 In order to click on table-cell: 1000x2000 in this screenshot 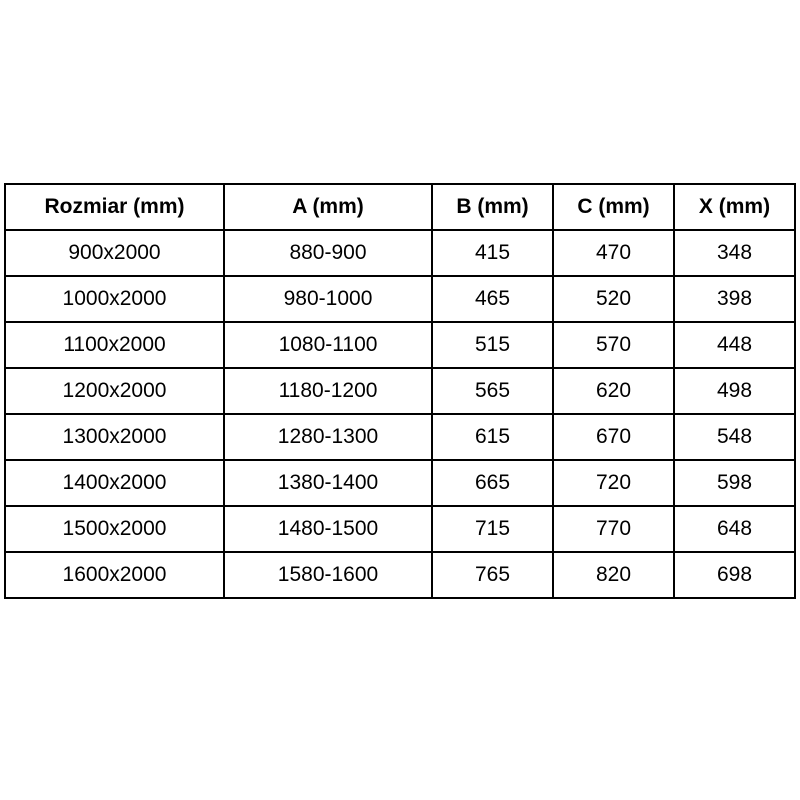, I will do `click(114, 299)`.